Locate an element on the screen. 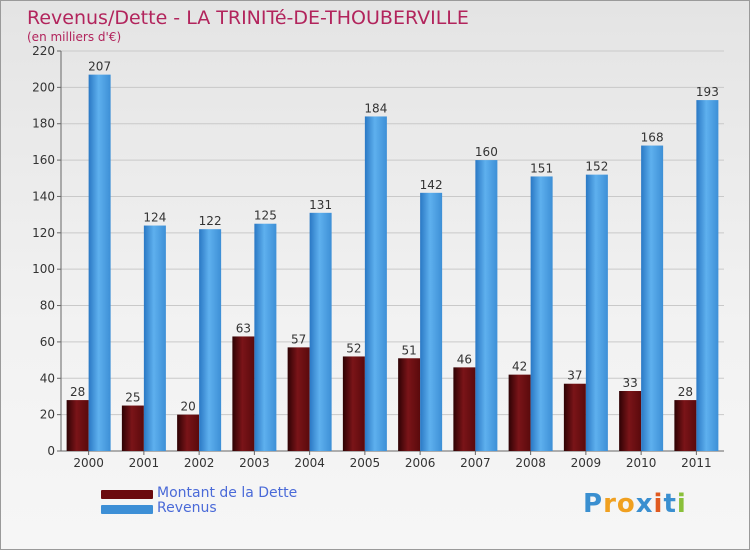 The width and height of the screenshot is (750, 550). x-tick-label: 2005 is located at coordinates (365, 463).